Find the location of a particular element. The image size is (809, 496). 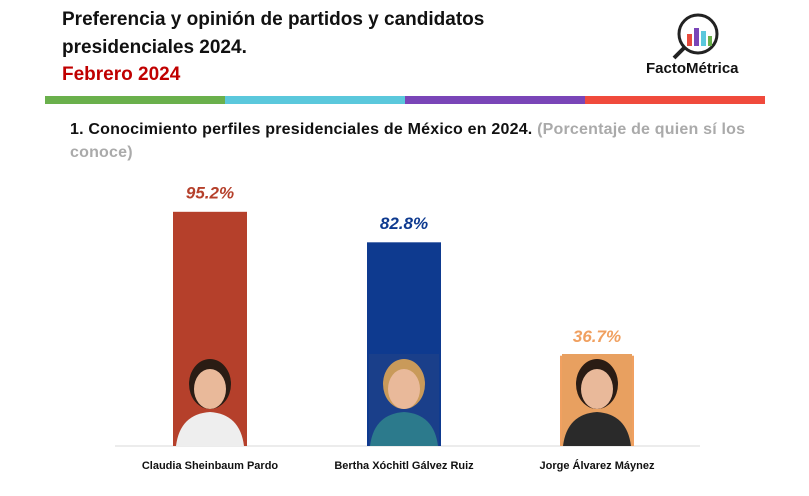

value-label: 95.2% is located at coordinates (210, 192).